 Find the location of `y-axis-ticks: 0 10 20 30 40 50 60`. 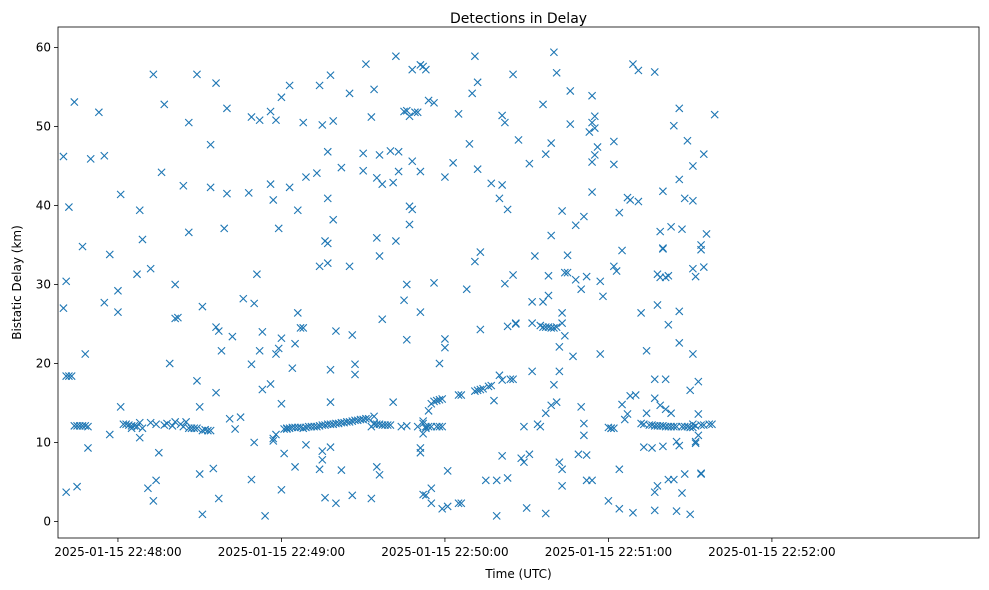

y-axis-ticks: 0 10 20 30 40 50 60 is located at coordinates (47, 284).